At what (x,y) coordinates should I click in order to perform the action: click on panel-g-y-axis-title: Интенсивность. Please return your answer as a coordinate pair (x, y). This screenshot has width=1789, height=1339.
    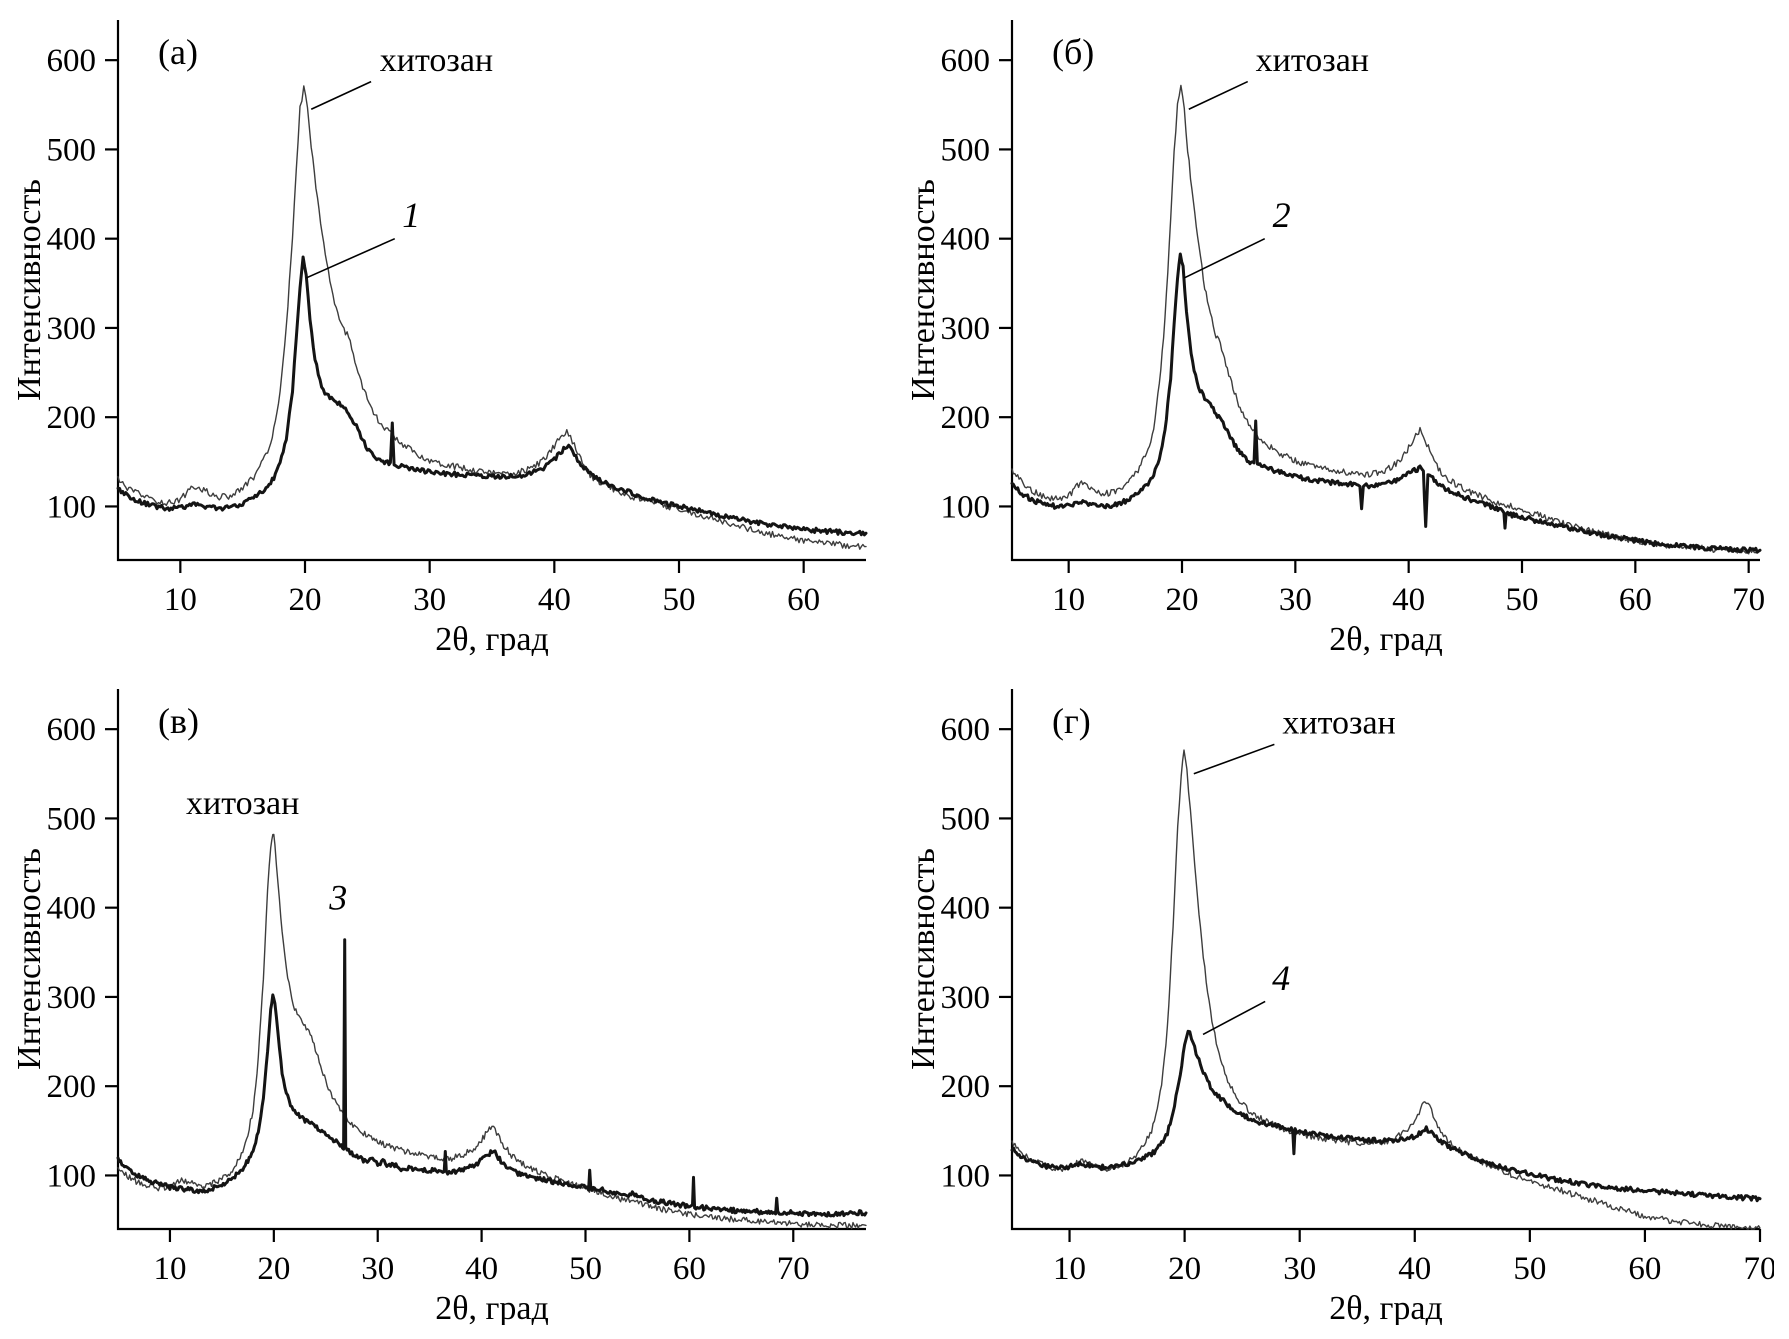
    Looking at the image, I should click on (923, 959).